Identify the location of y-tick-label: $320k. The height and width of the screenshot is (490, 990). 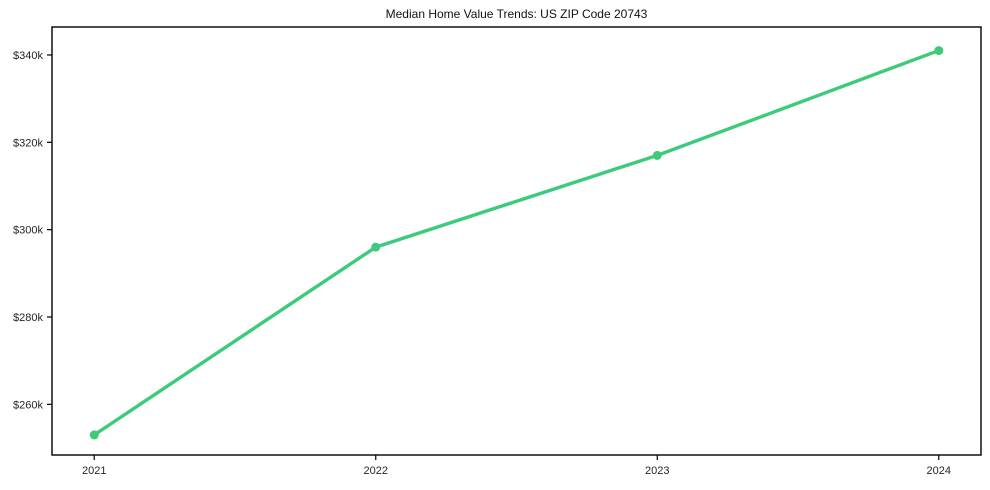
(28, 143).